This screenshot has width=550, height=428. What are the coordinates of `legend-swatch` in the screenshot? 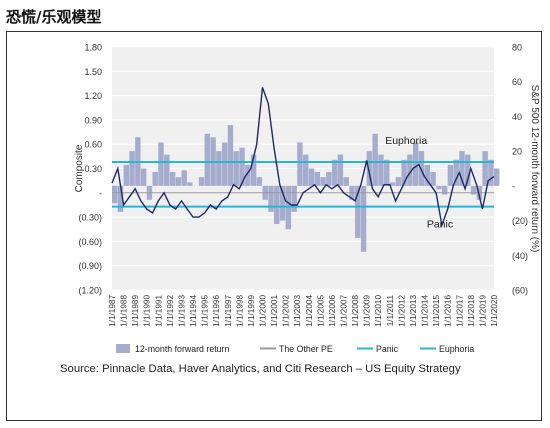 It's located at (123, 348).